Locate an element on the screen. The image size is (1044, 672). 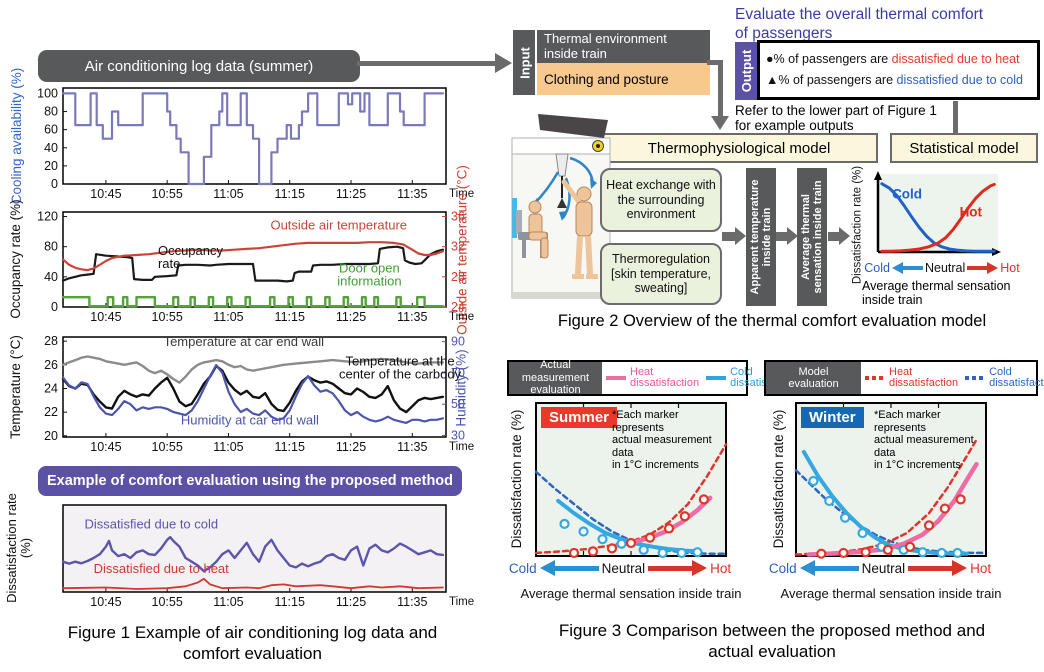
input-clothing-label: Clothing and posture is located at coordinates (606, 79).